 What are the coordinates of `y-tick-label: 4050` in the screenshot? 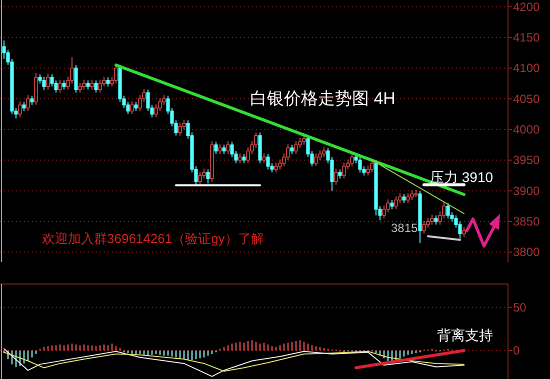 It's located at (526, 99).